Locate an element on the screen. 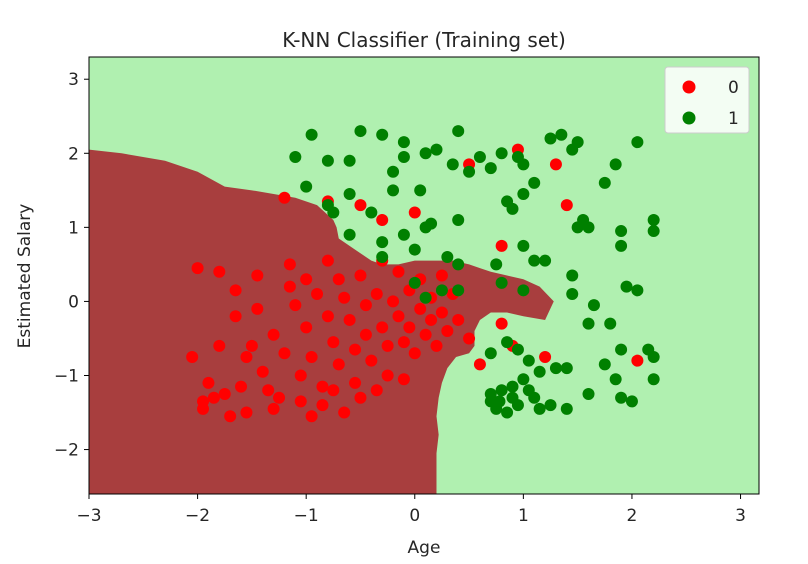 This screenshot has height=564, width=808. legend: 0 1 is located at coordinates (707, 100).